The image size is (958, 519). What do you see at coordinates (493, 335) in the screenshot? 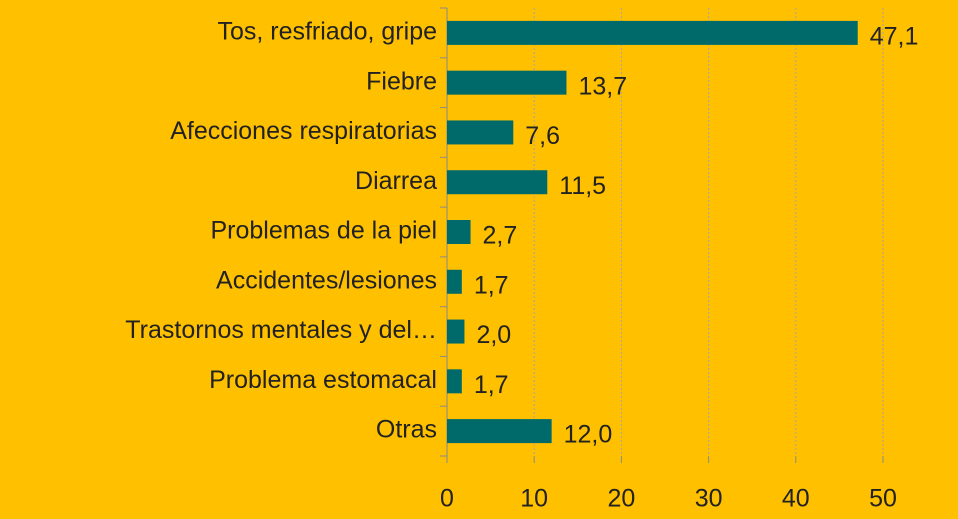
I see `value-label: 2,0` at bounding box center [493, 335].